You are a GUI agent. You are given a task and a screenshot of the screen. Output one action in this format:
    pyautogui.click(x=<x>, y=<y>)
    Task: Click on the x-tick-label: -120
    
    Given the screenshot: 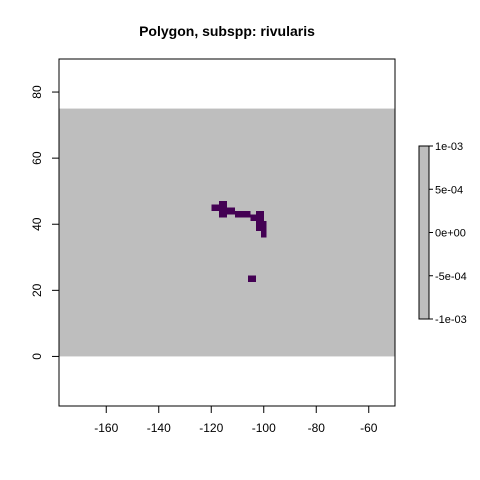 What is the action you would take?
    pyautogui.click(x=211, y=428)
    